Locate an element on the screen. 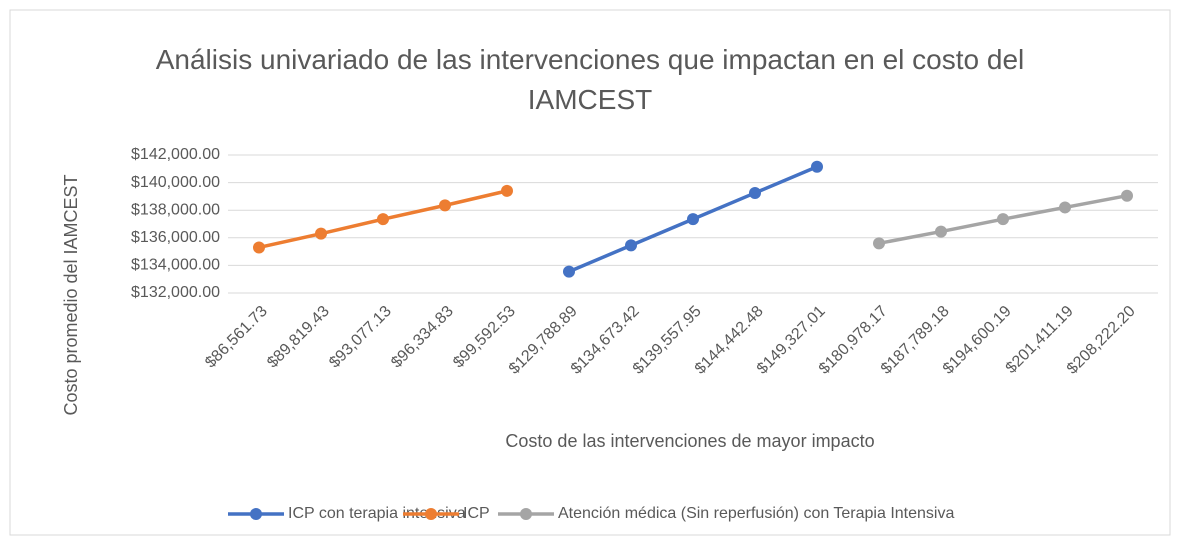 This screenshot has width=1180, height=545. y-tick-label: $140,000.00 is located at coordinates (175, 182).